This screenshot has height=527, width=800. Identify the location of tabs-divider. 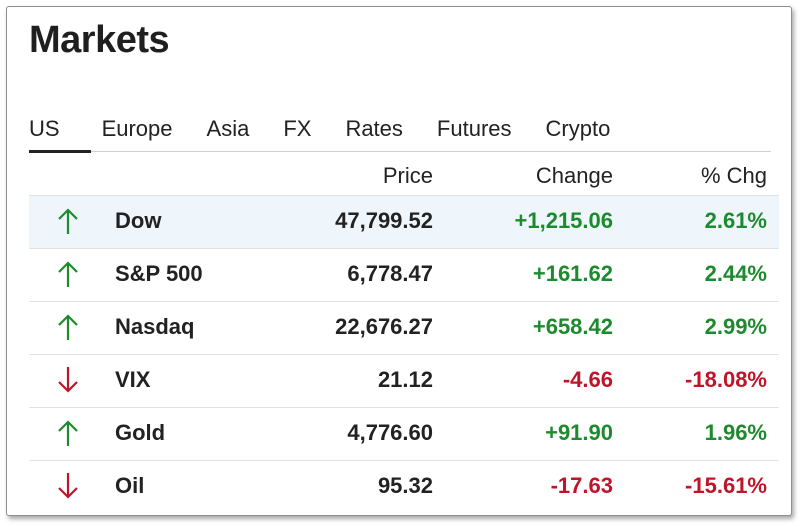
(431, 151).